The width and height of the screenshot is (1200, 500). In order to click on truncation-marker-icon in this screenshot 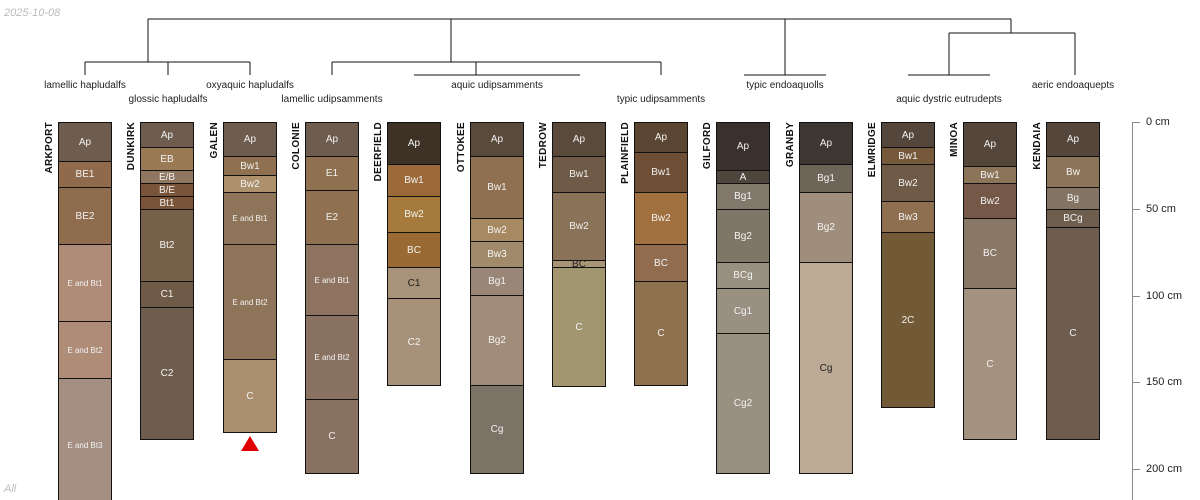, I will do `click(250, 443)`.